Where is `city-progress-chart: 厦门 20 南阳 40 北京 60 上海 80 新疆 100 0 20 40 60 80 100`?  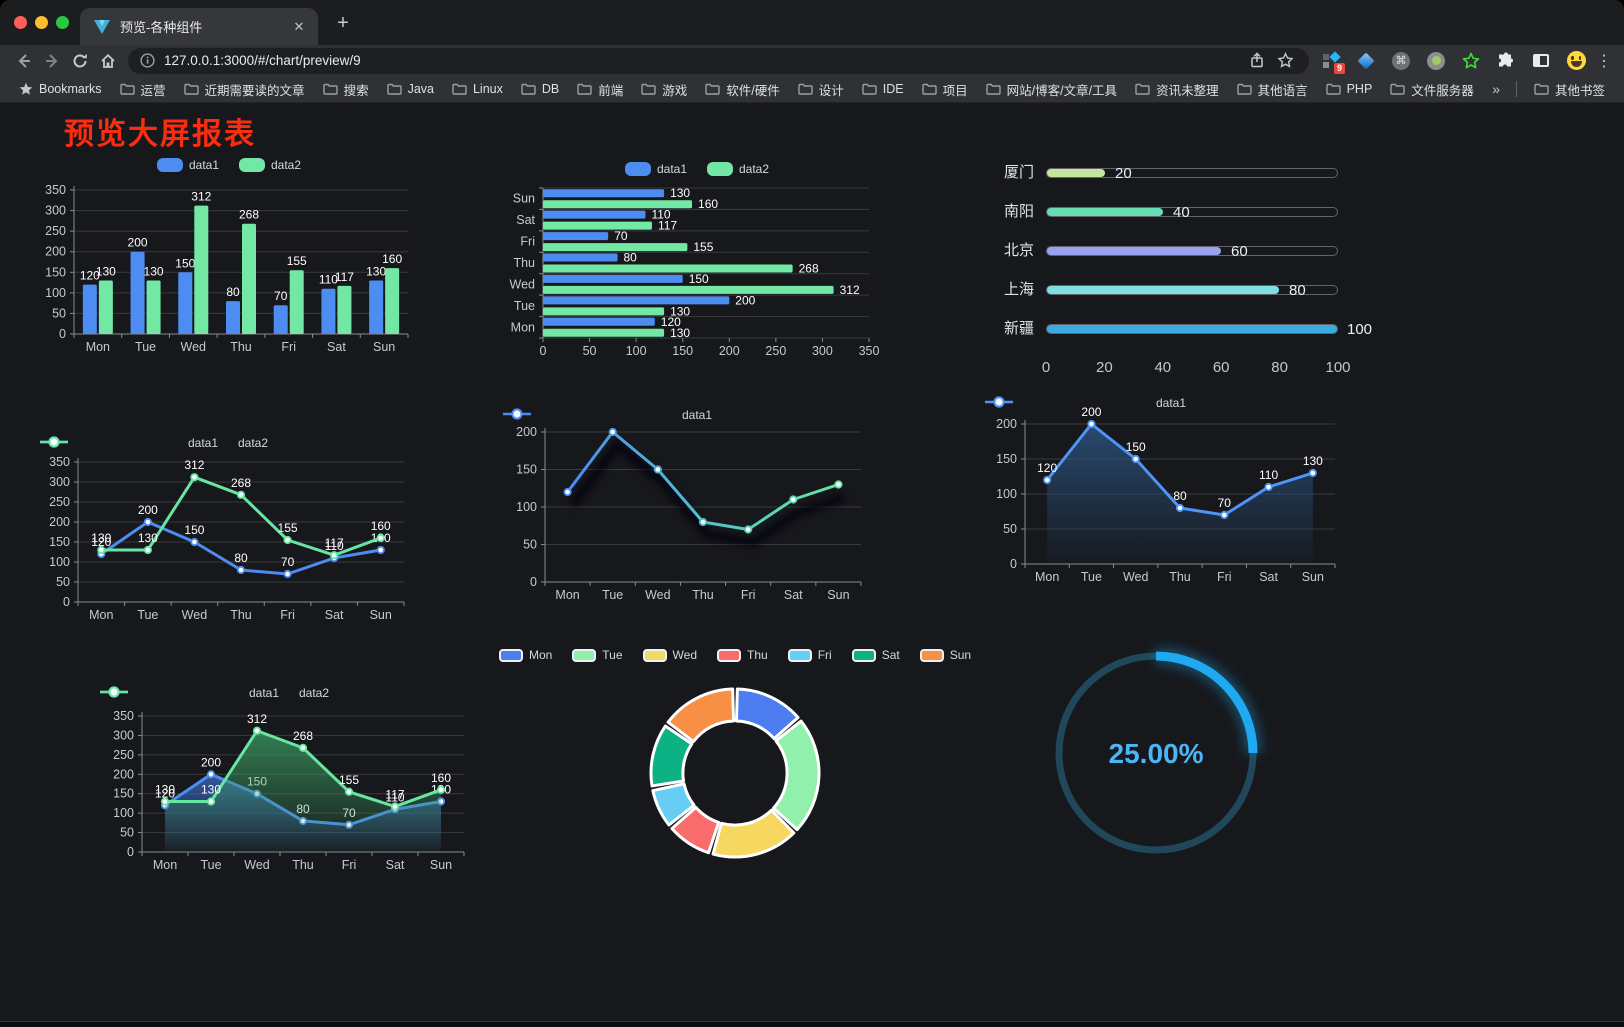
city-progress-chart: 厦门 20 南阳 40 北京 60 上海 80 新疆 100 0 20 40 60 80 100 is located at coordinates (1180, 270).